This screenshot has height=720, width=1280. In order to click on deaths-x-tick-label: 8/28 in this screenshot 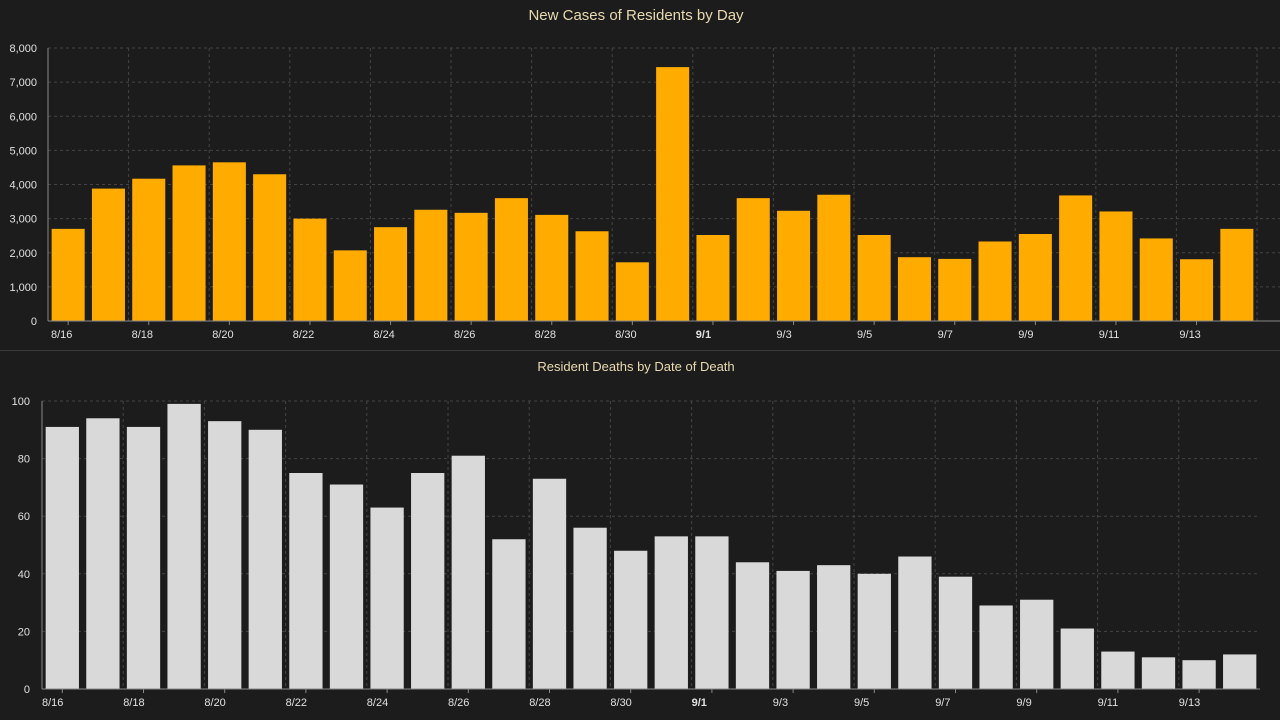, I will do `click(539, 703)`.